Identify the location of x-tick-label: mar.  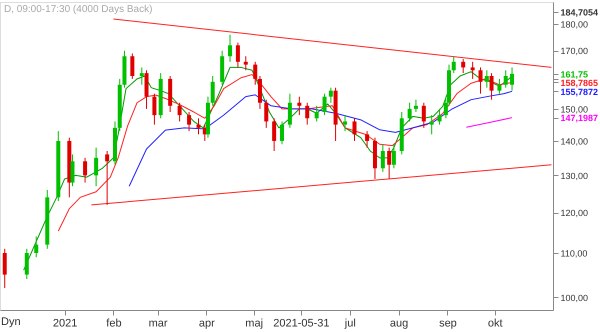
(158, 324).